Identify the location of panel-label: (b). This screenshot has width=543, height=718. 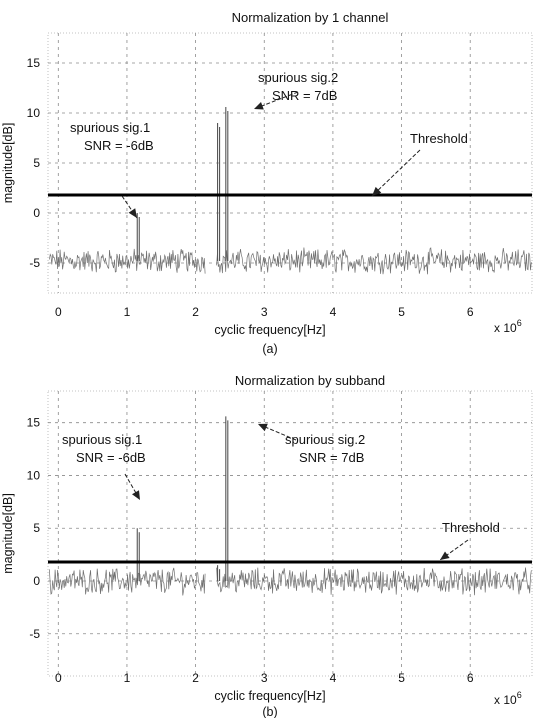
(269, 711).